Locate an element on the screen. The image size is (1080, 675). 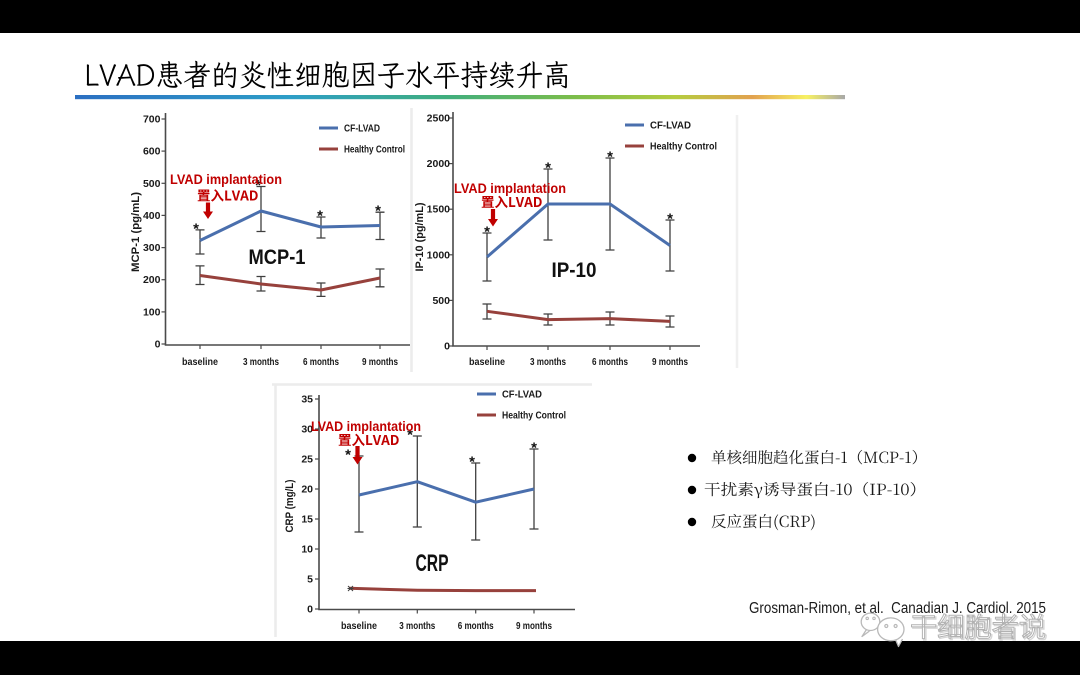
svg-text: 400 is located at coordinates (152, 216).